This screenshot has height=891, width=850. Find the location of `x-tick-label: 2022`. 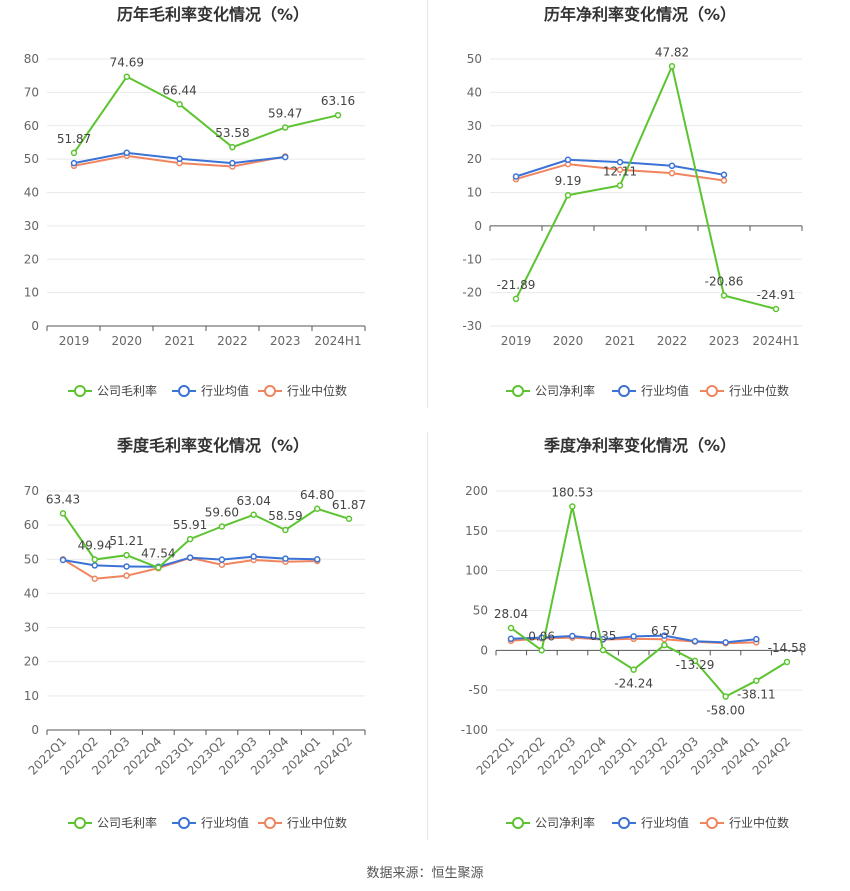

x-tick-label: 2022 is located at coordinates (672, 341).